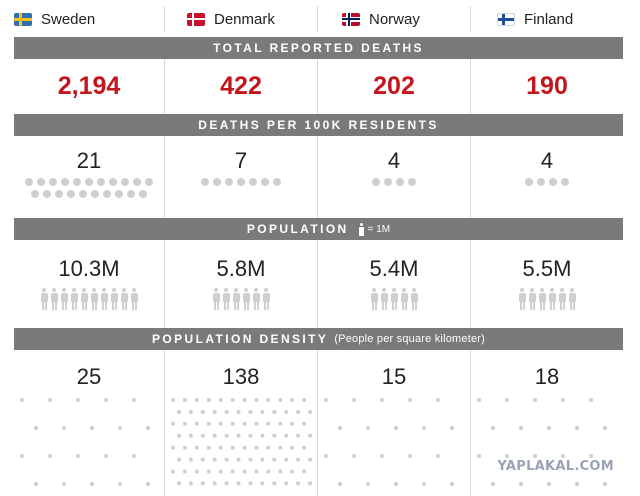  What do you see at coordinates (410, 339) in the screenshot?
I see `section-subtitle: (People per square kilometer)` at bounding box center [410, 339].